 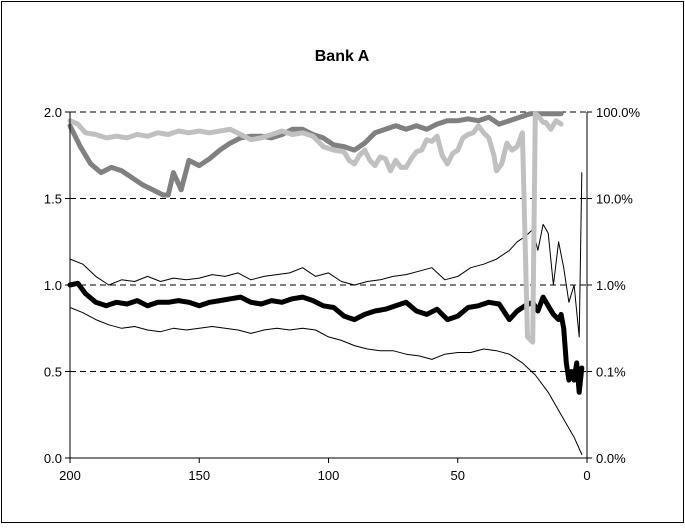 What do you see at coordinates (70, 475) in the screenshot?
I see `x-tick-label-0: 200` at bounding box center [70, 475].